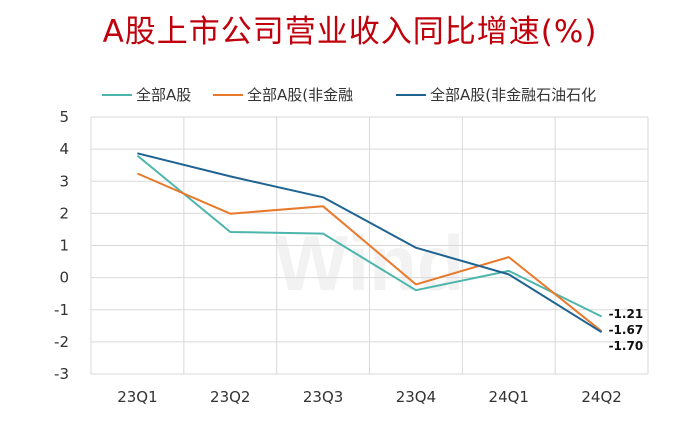  What do you see at coordinates (64, 213) in the screenshot?
I see `y-tick-label: 2` at bounding box center [64, 213].